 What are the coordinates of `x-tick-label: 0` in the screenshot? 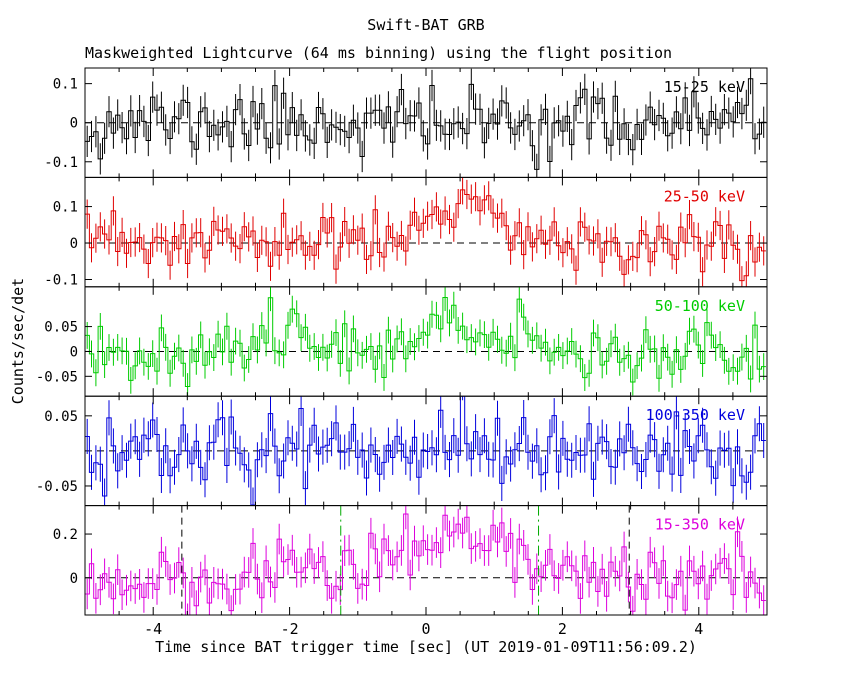 It's located at (425, 629).